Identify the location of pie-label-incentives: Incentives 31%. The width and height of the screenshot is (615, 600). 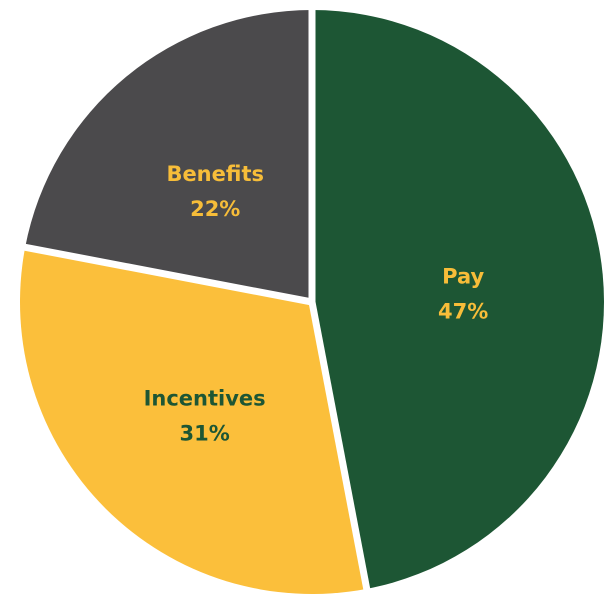
(205, 415).